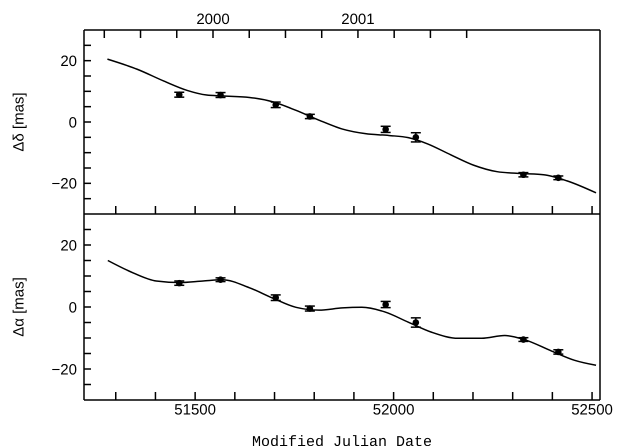 The image size is (623, 446). What do you see at coordinates (342, 440) in the screenshot?
I see `x-axis-title: Modified Julian Date` at bounding box center [342, 440].